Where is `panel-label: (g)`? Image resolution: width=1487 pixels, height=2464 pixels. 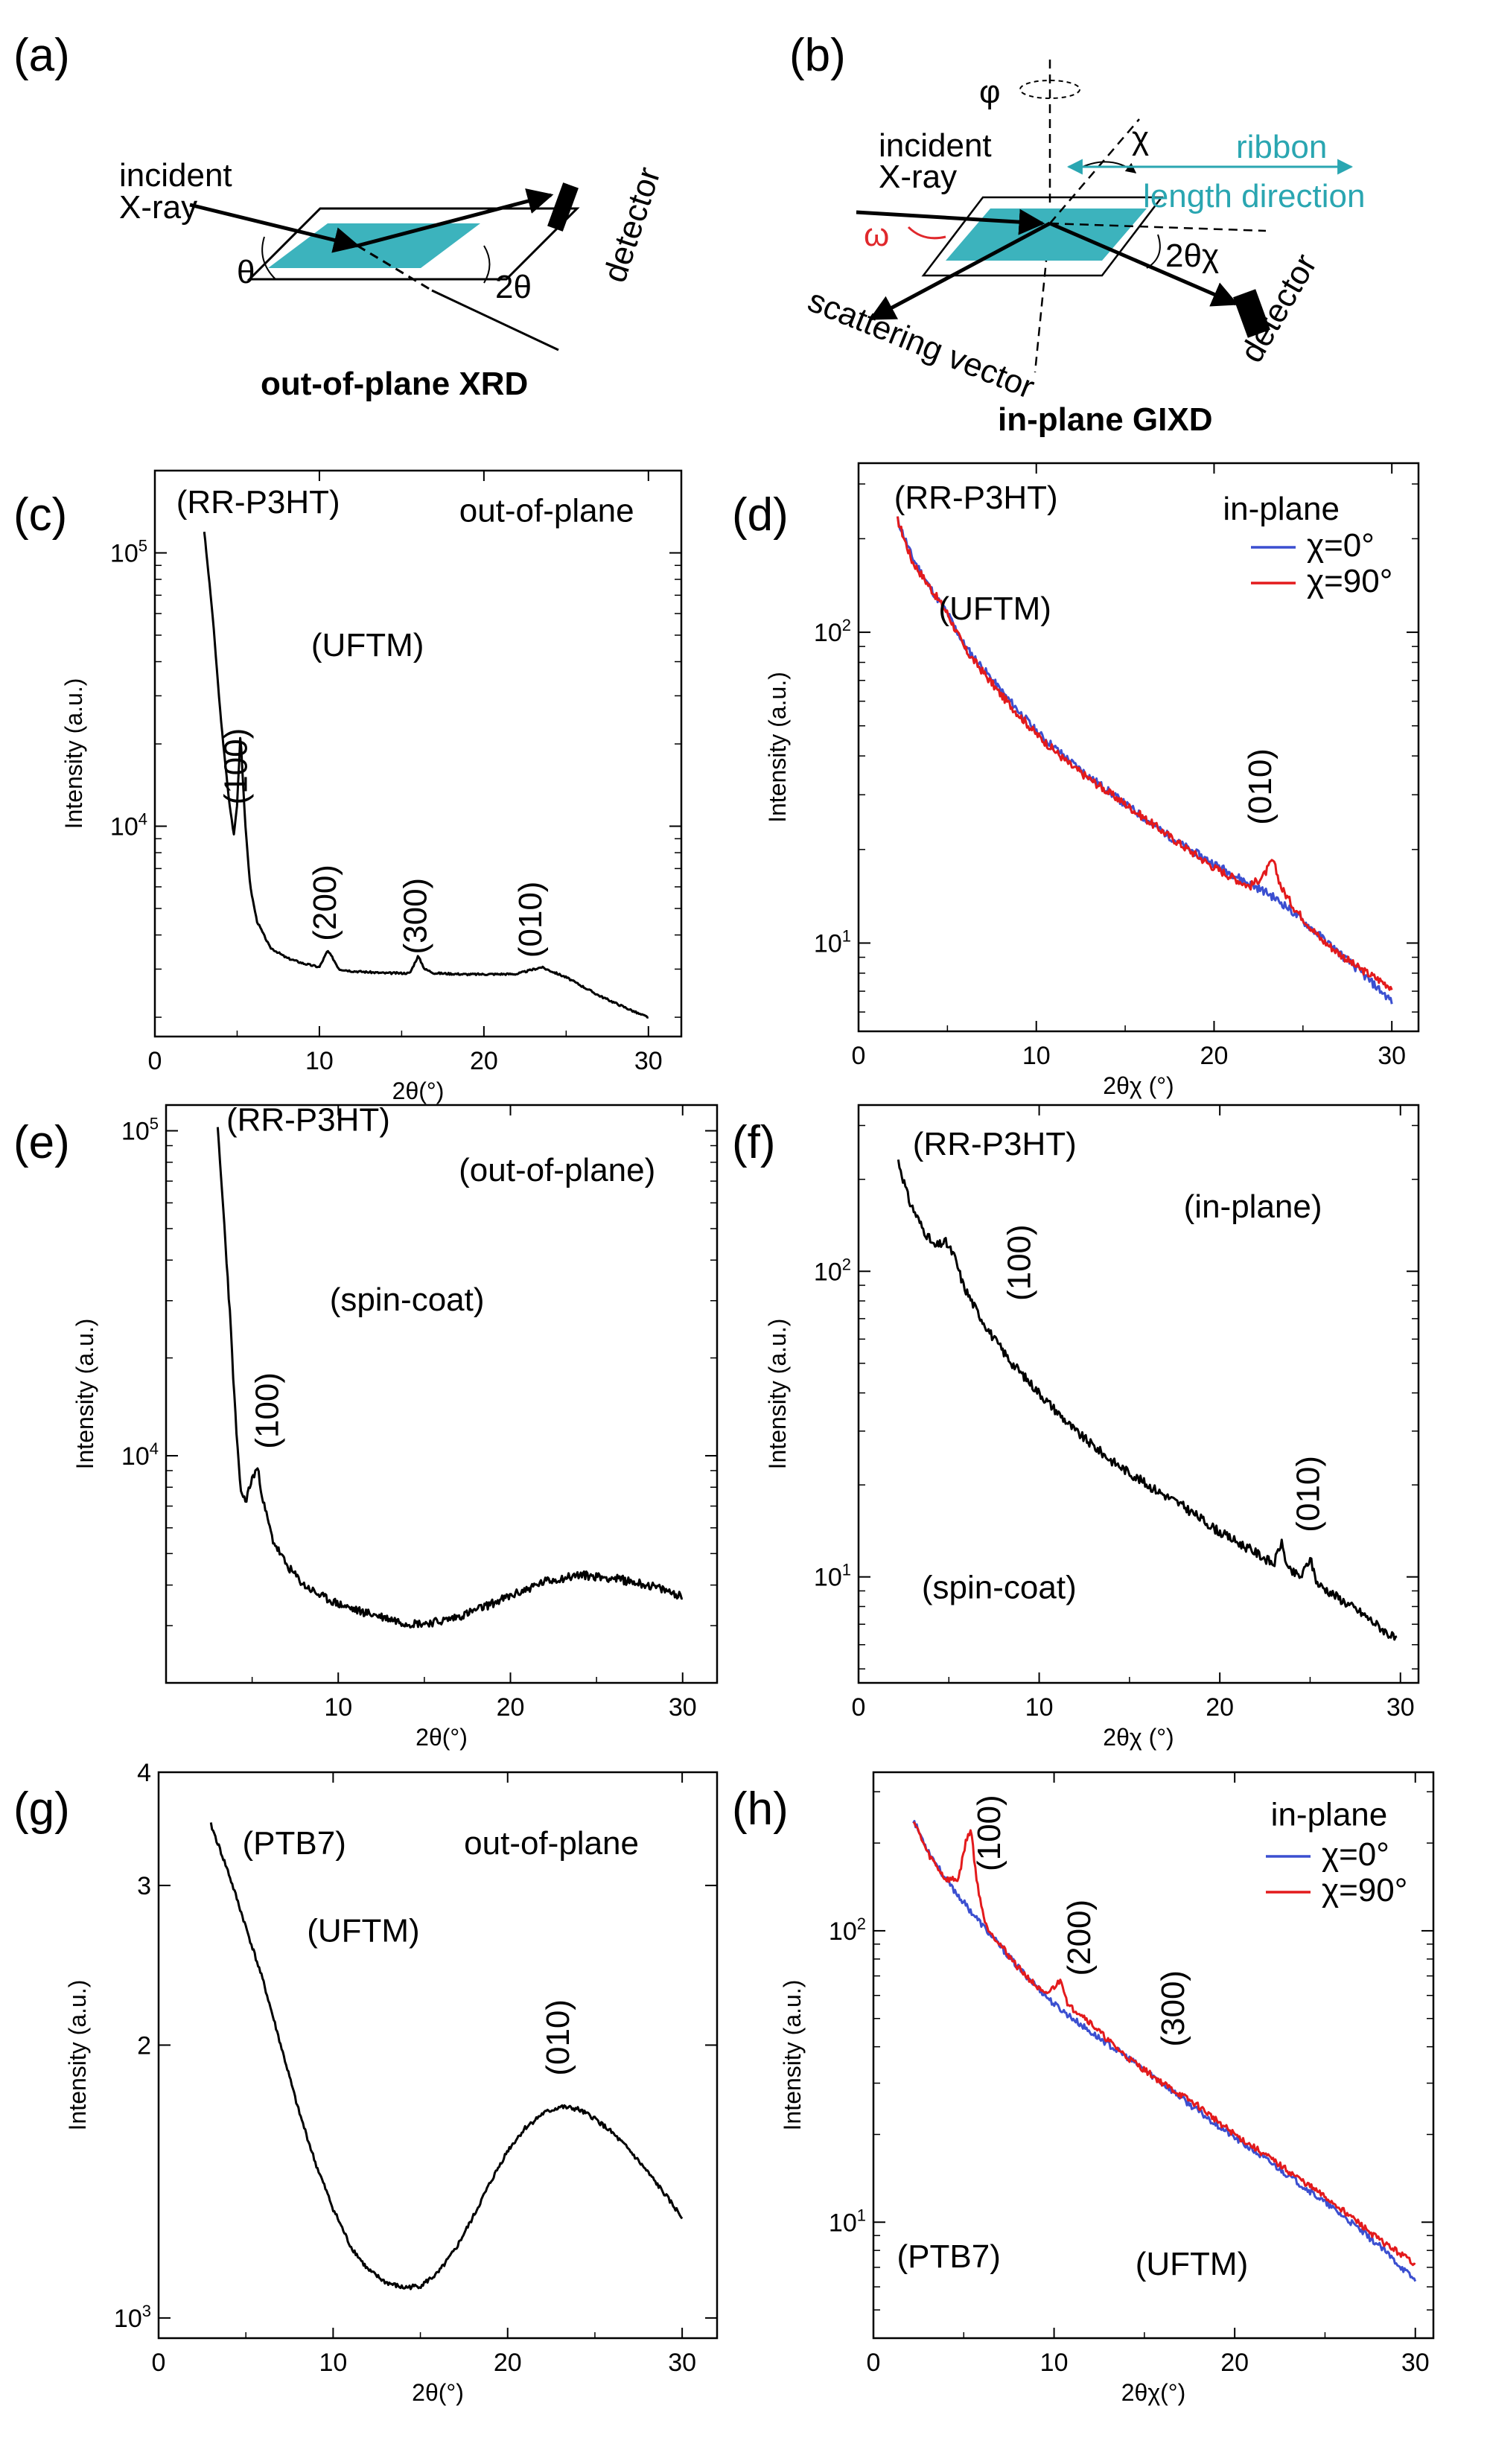 panel-label: (g) is located at coordinates (41, 1809).